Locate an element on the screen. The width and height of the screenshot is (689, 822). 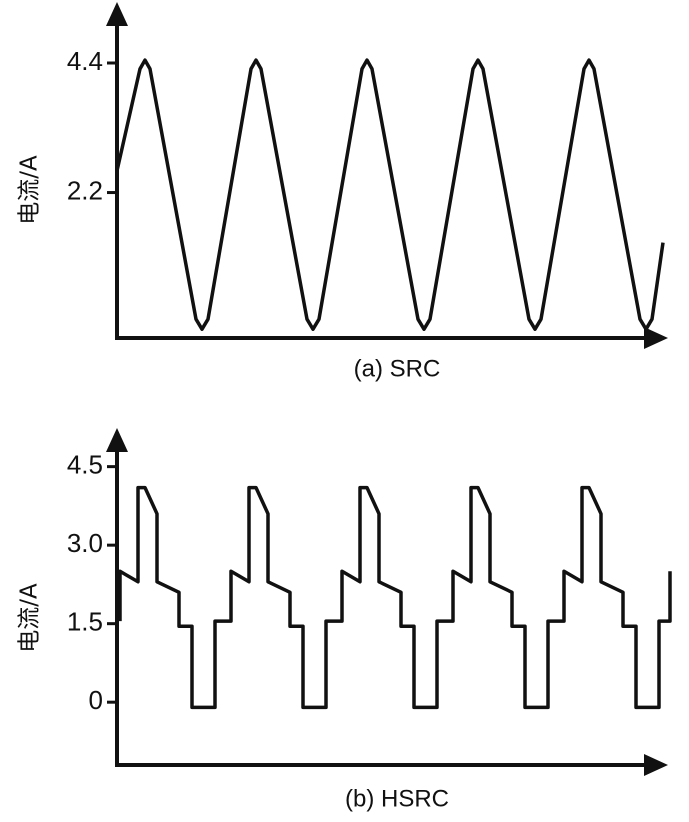
y-tick-label: 4.4 is located at coordinates (85, 61).